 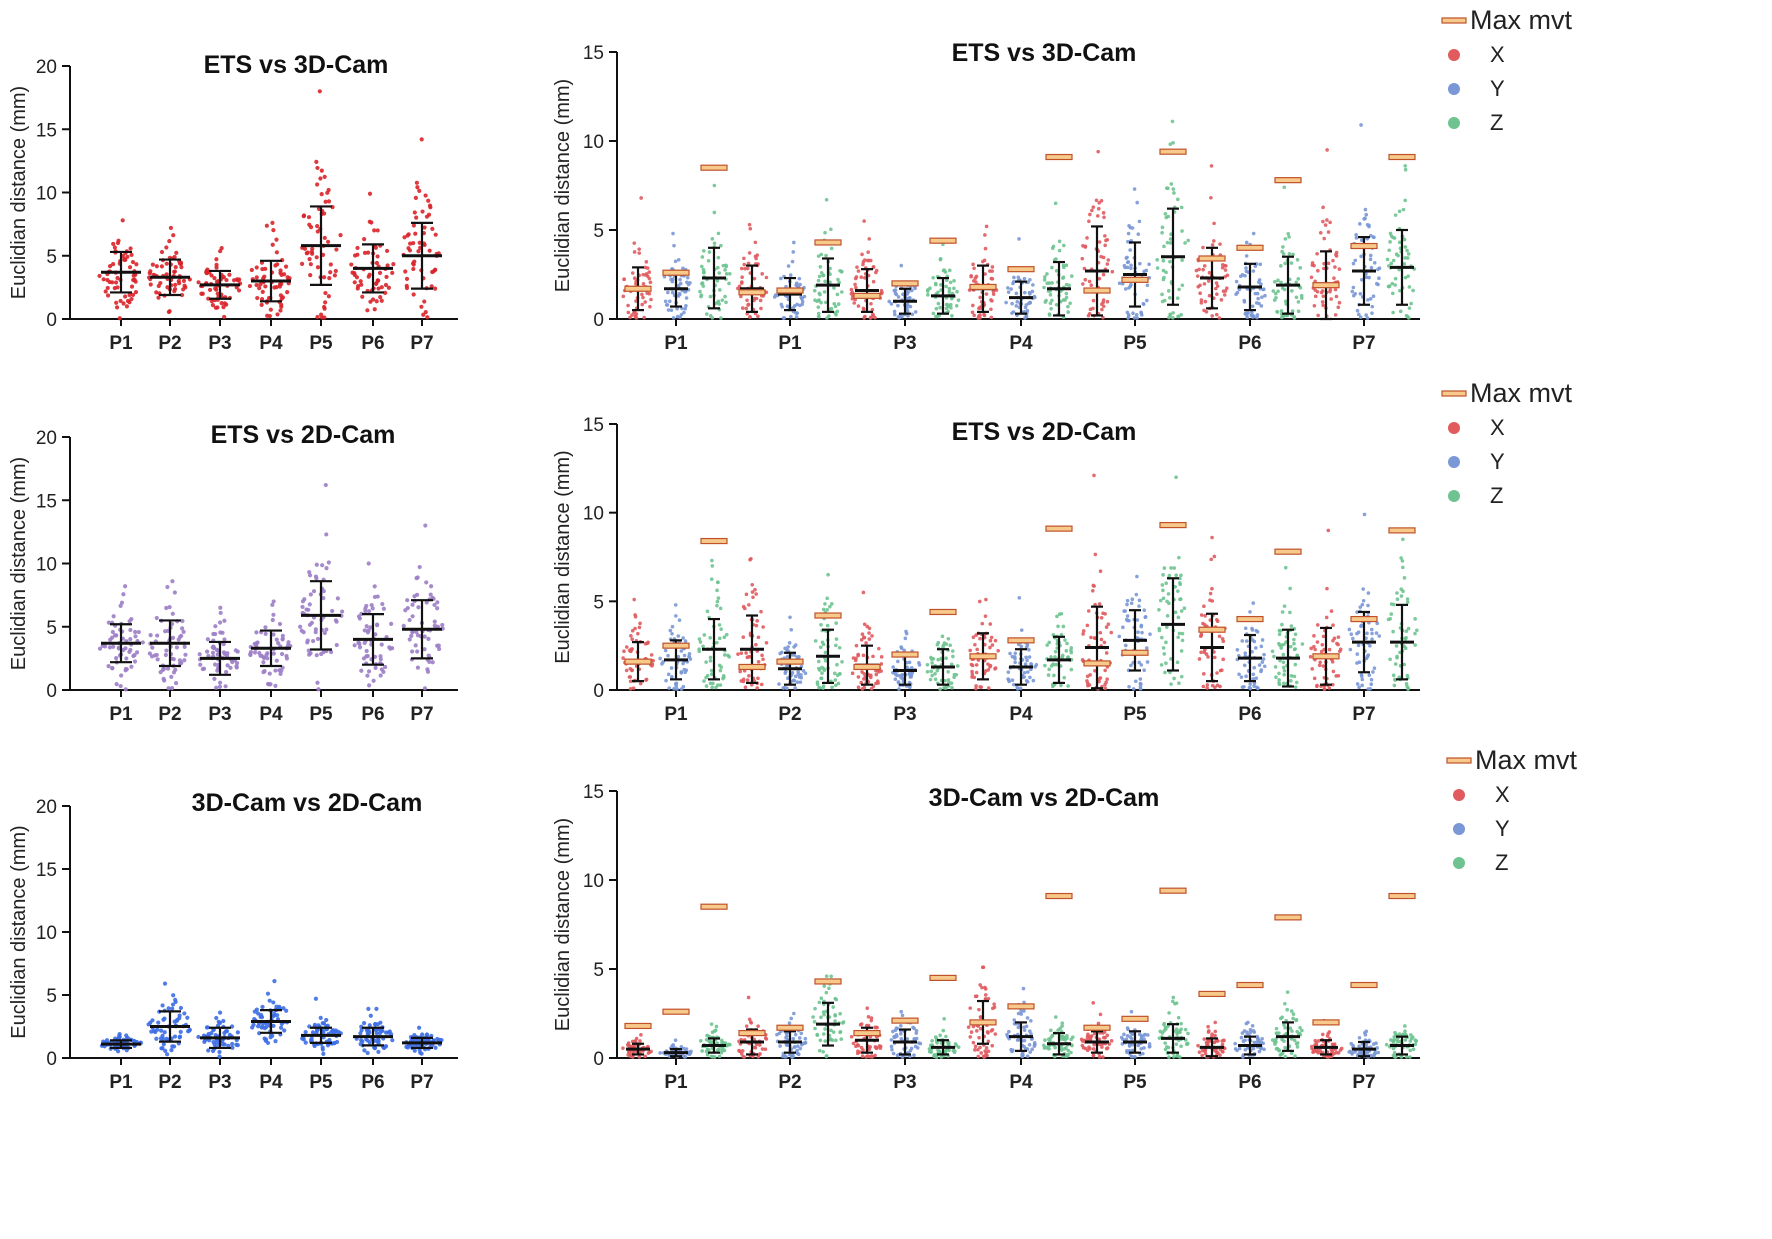 What do you see at coordinates (51, 996) in the screenshot?
I see `y-tick-label: 5` at bounding box center [51, 996].